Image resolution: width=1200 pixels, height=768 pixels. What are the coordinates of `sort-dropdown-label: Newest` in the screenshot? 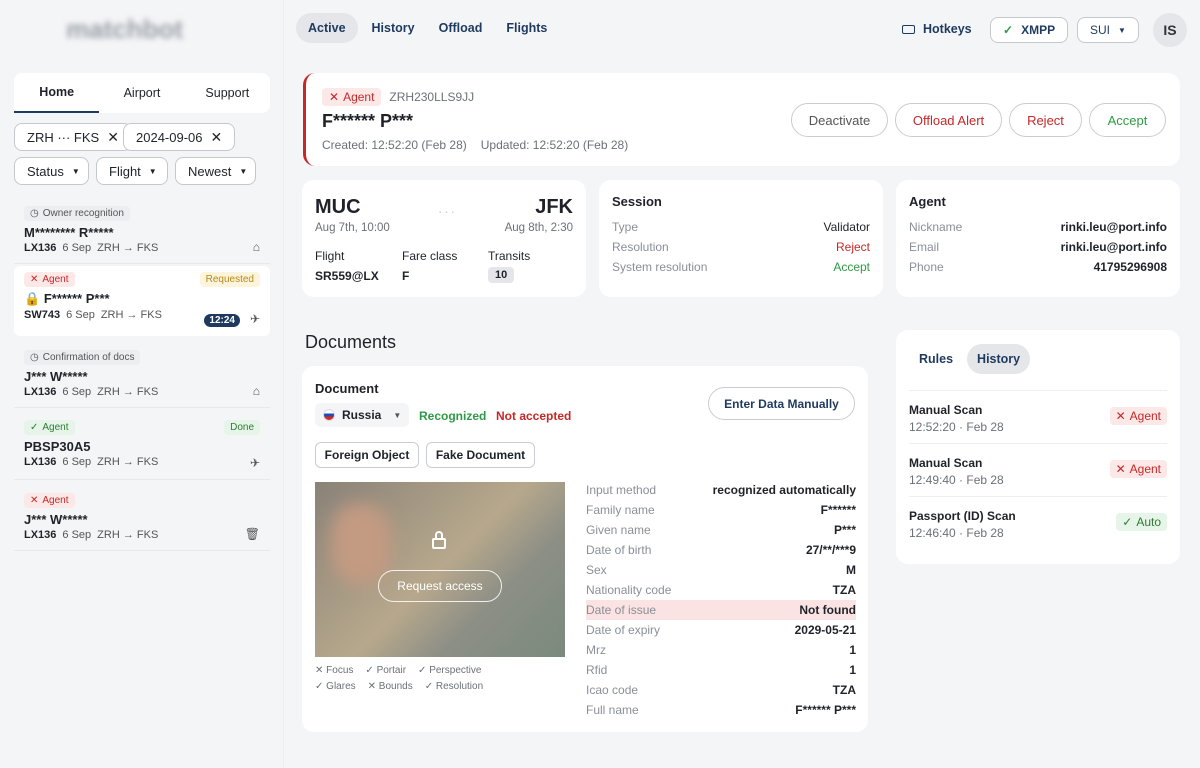 It's located at (210, 171).